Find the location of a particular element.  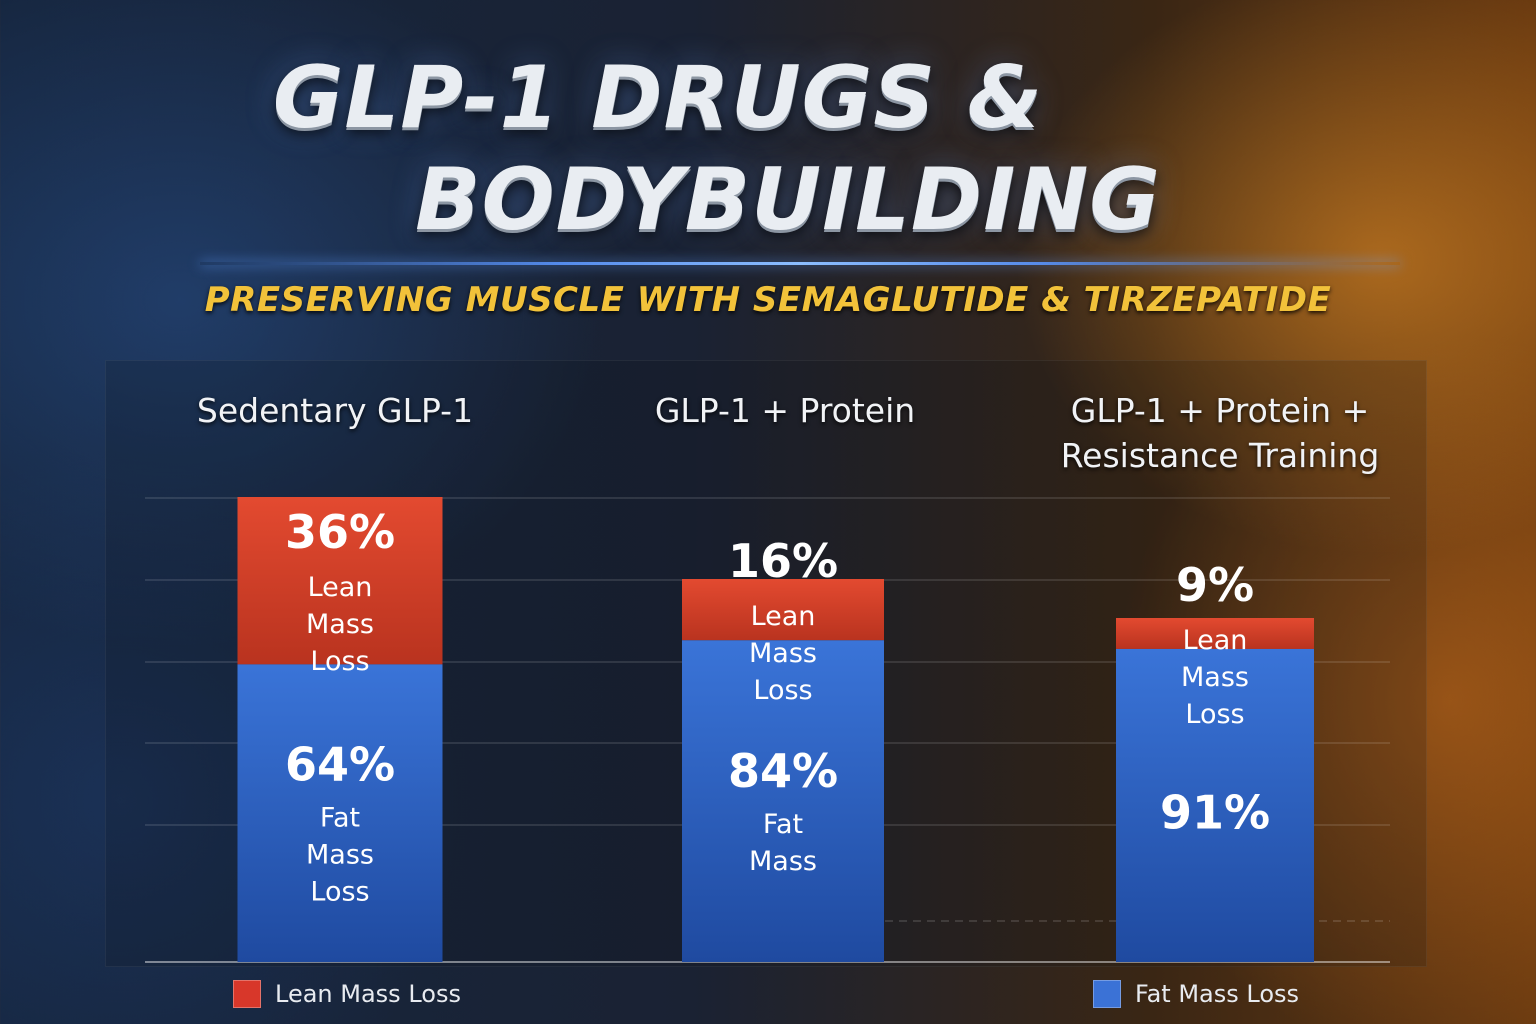

bar-lean-caption-1: Mass is located at coordinates (340, 624).